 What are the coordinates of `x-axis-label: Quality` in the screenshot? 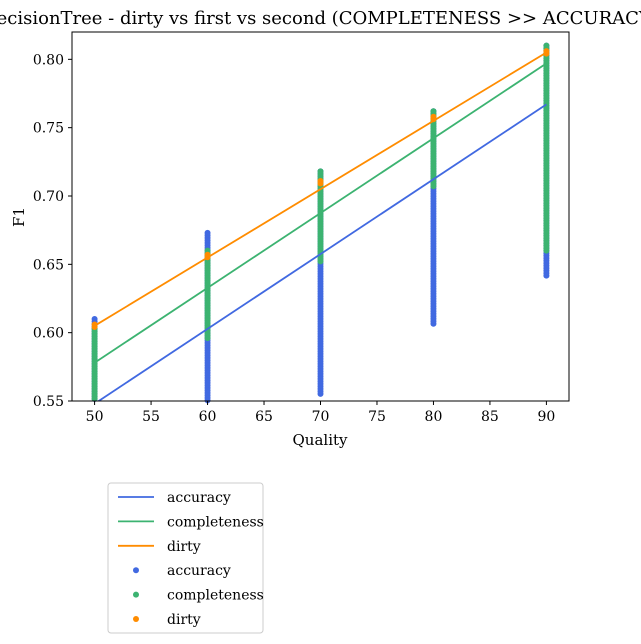 It's located at (321, 440).